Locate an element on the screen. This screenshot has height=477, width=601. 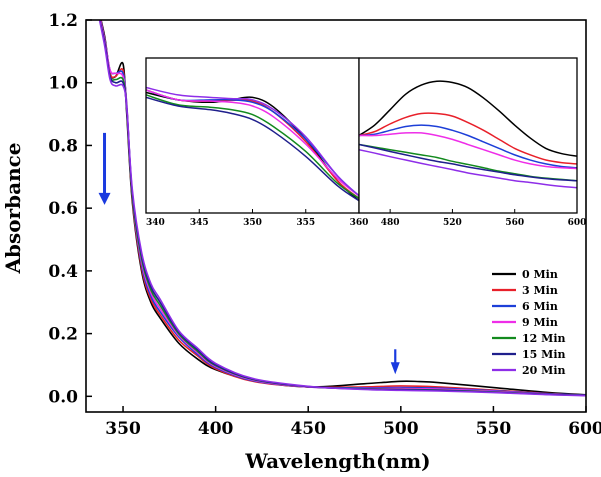
legend-item-0-min: 0 Min is located at coordinates (525, 274).